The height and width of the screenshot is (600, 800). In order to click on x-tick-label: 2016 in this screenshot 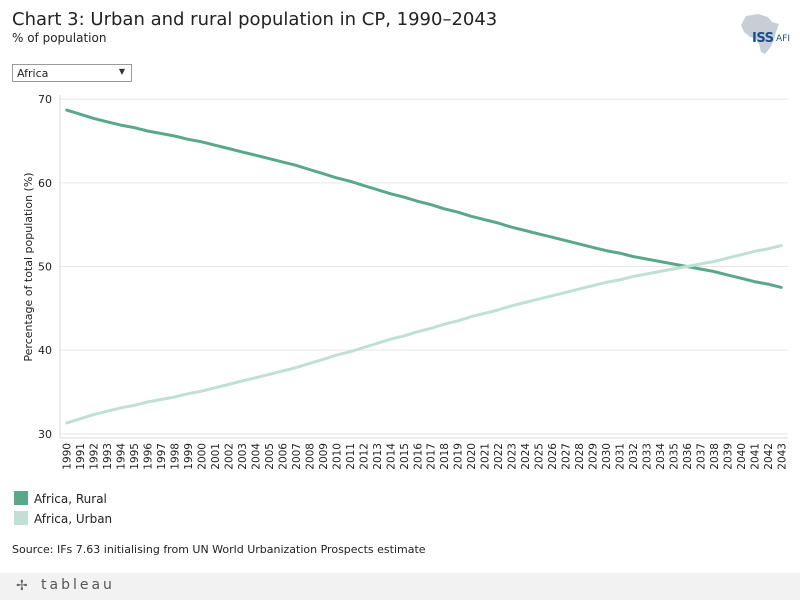, I will do `click(418, 456)`.